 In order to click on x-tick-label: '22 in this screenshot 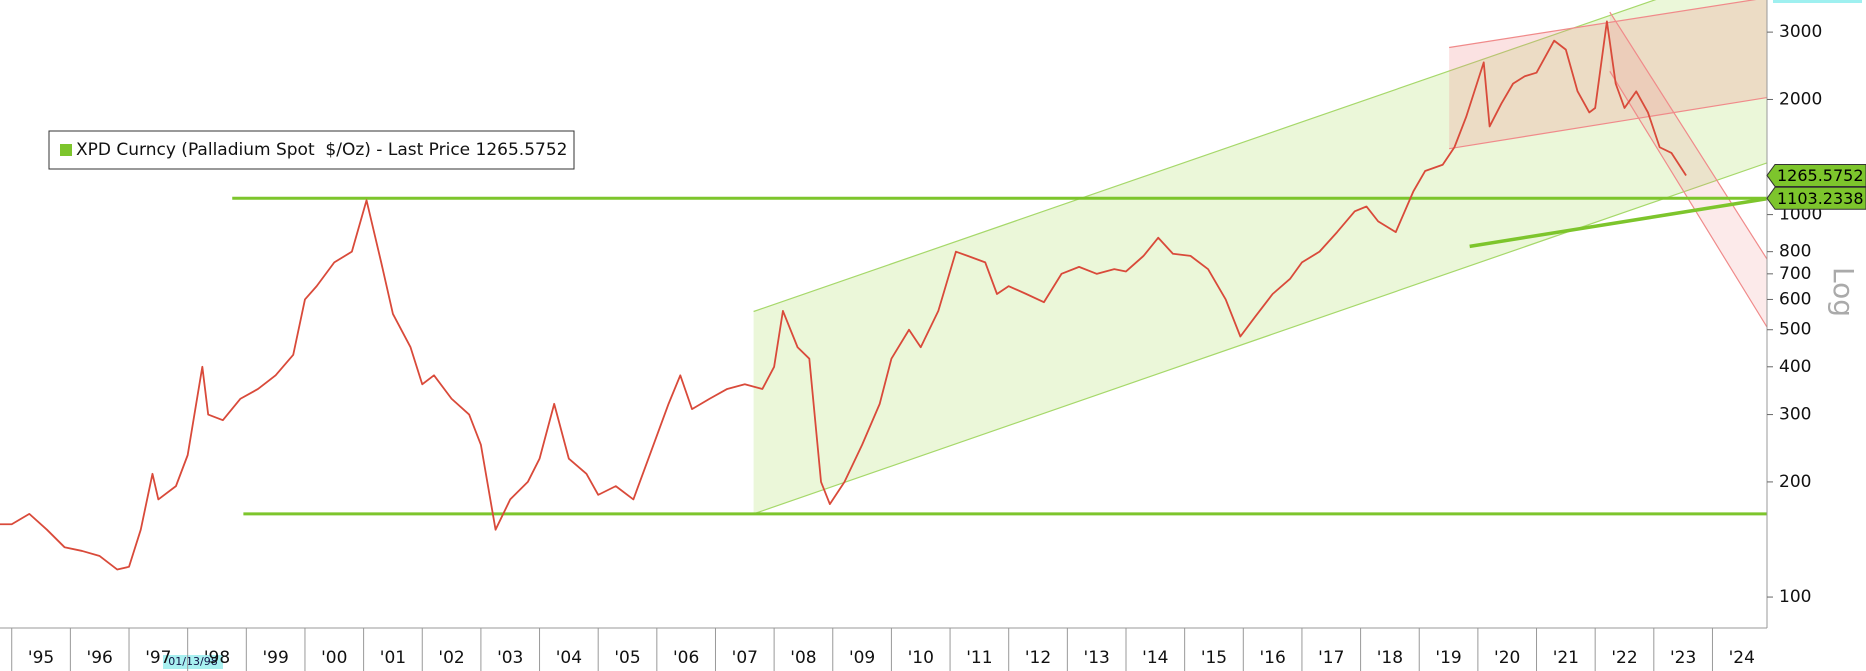, I will do `click(1624, 658)`.